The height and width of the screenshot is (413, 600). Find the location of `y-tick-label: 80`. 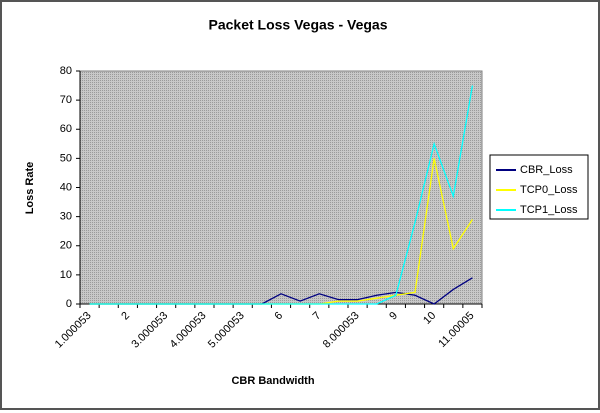

y-tick-label: 80 is located at coordinates (66, 71).